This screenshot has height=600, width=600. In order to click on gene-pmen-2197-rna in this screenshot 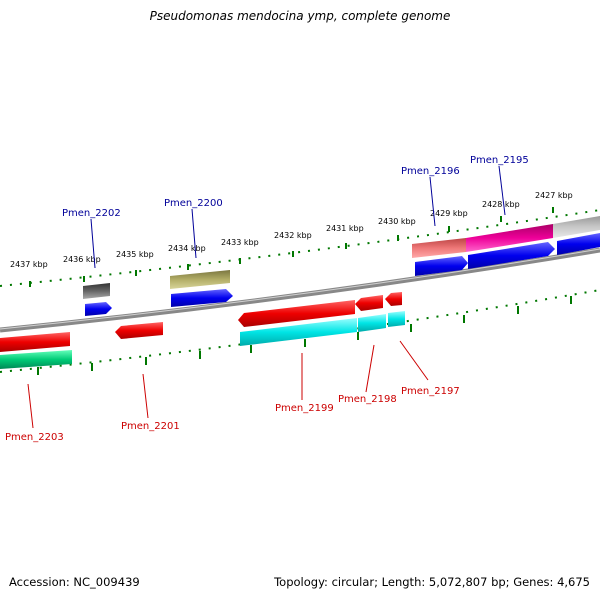, I will do `click(396, 319)`.